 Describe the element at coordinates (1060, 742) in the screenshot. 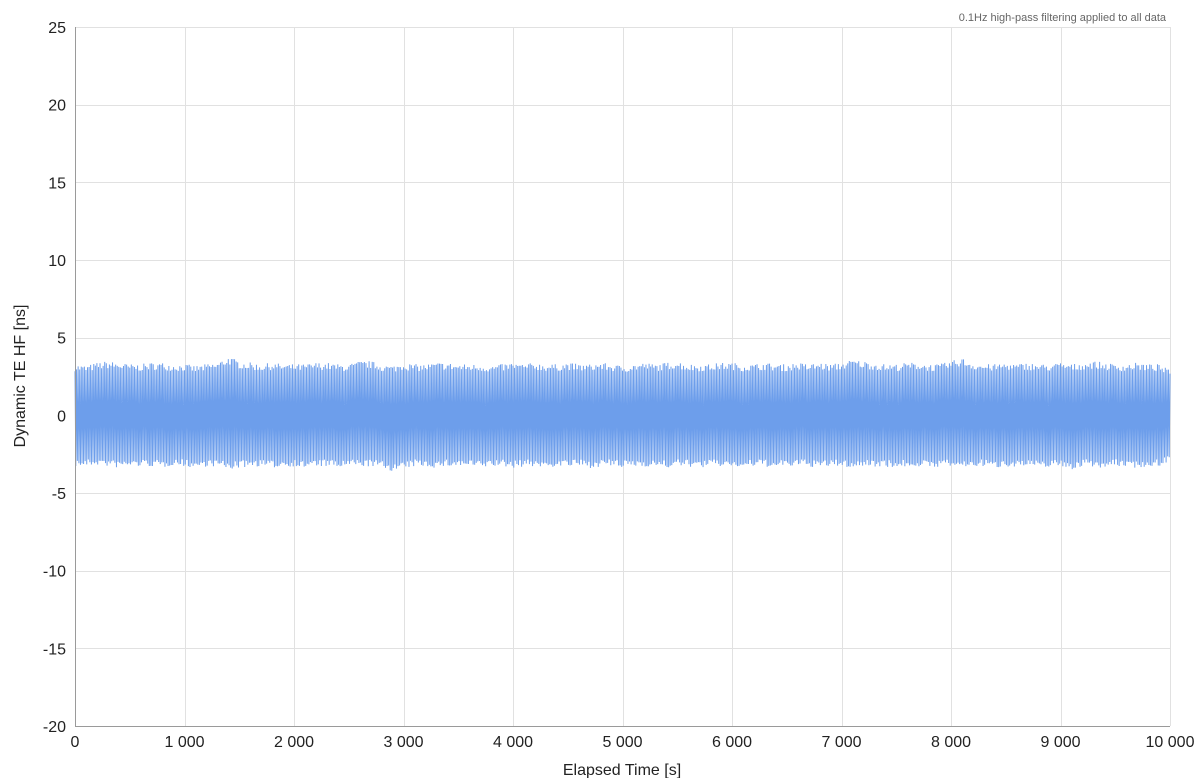

I see `x-tick-label: 9 000` at that location.